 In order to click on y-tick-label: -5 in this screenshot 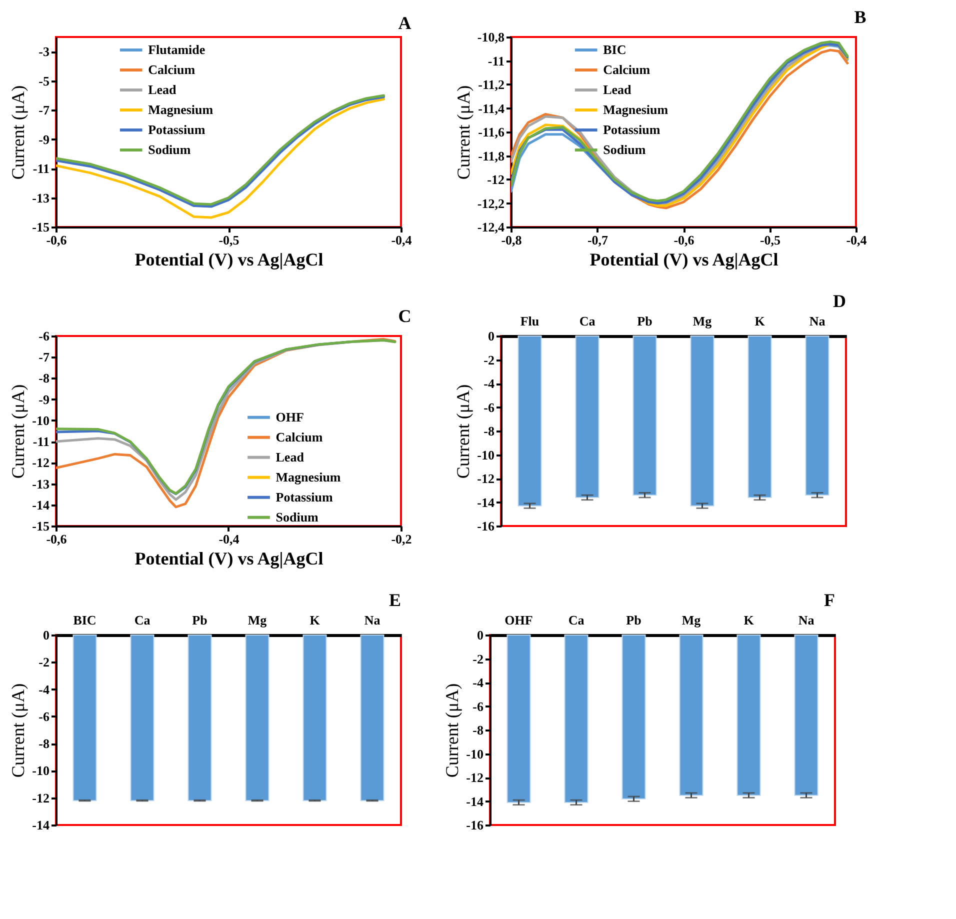, I will do `click(44, 80)`.